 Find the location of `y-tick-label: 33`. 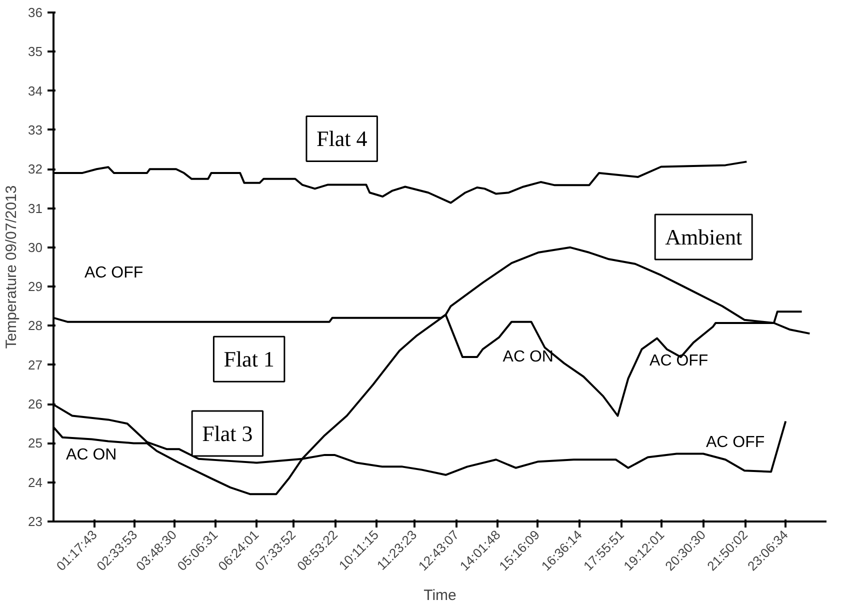

y-tick-label: 33 is located at coordinates (35, 130).